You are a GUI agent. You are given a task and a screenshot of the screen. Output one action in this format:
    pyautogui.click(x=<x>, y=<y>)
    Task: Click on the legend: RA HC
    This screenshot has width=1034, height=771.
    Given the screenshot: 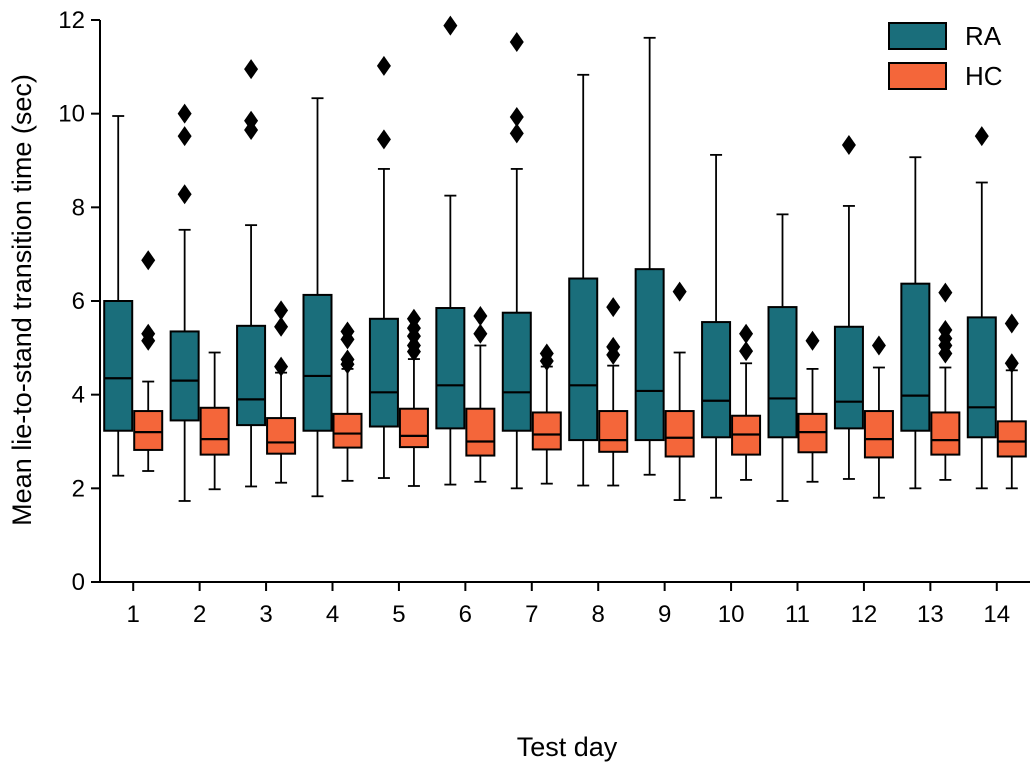 What is the action you would take?
    pyautogui.click(x=945, y=56)
    